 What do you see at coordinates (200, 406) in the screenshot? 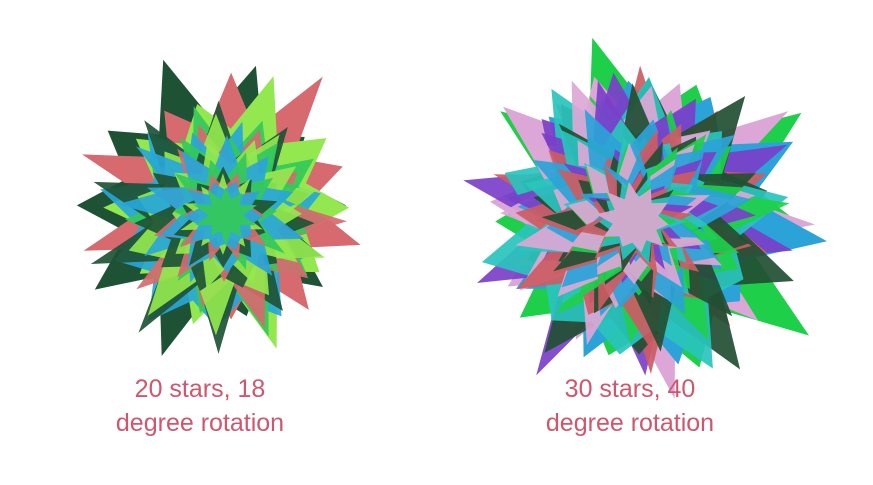
I see `artwork-caption: 20 stars, 18 degree rotation` at bounding box center [200, 406].